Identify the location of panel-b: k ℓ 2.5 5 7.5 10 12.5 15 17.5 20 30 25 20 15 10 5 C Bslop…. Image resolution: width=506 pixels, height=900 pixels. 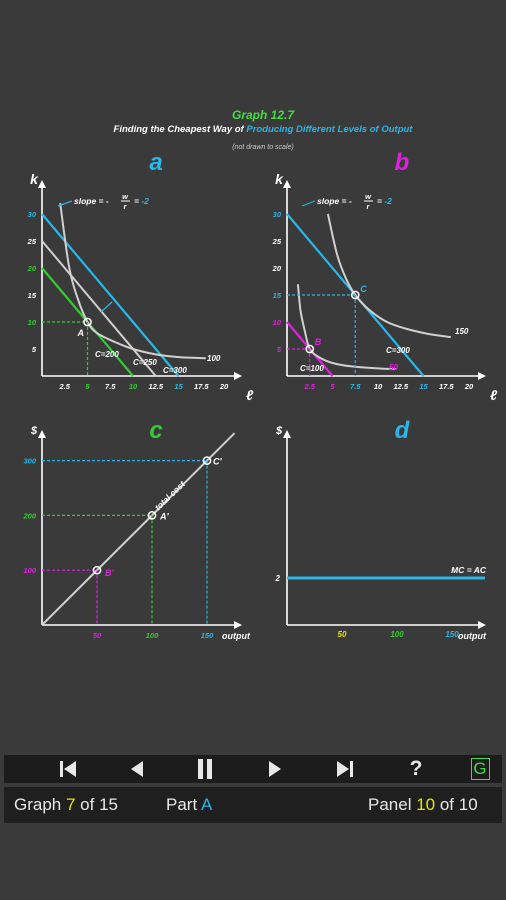
(385, 287).